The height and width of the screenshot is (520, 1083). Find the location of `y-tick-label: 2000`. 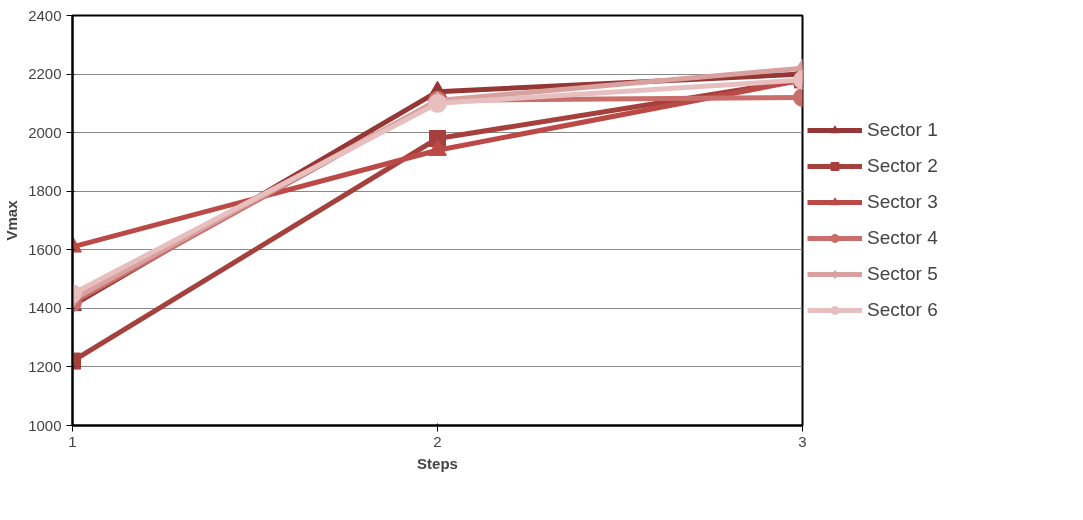

y-tick-label: 2000 is located at coordinates (45, 132).